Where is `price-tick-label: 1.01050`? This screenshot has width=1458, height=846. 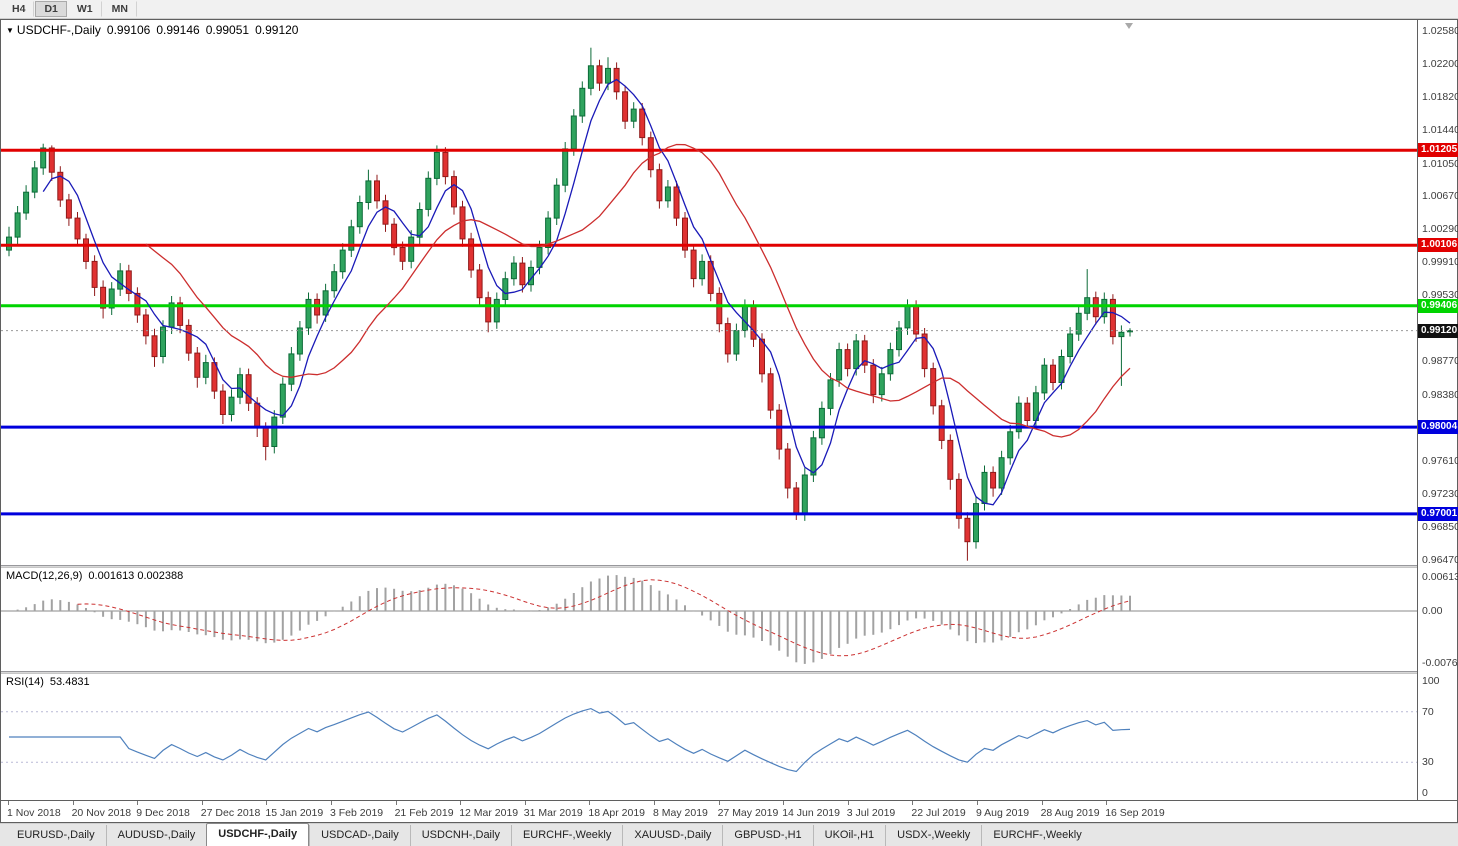
price-tick-label: 1.01050 is located at coordinates (1440, 163).